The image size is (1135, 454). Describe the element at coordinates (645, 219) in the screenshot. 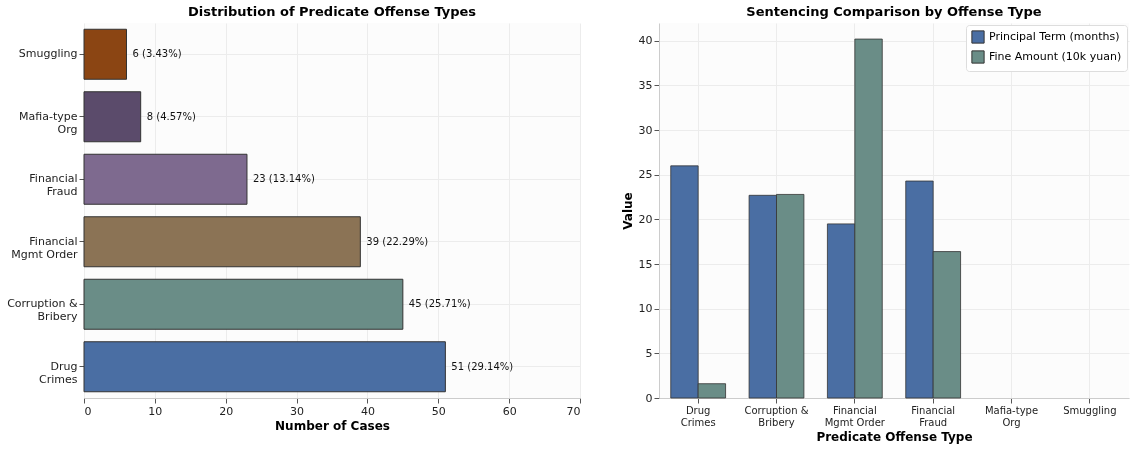

I see `y-tick-label: 20` at that location.